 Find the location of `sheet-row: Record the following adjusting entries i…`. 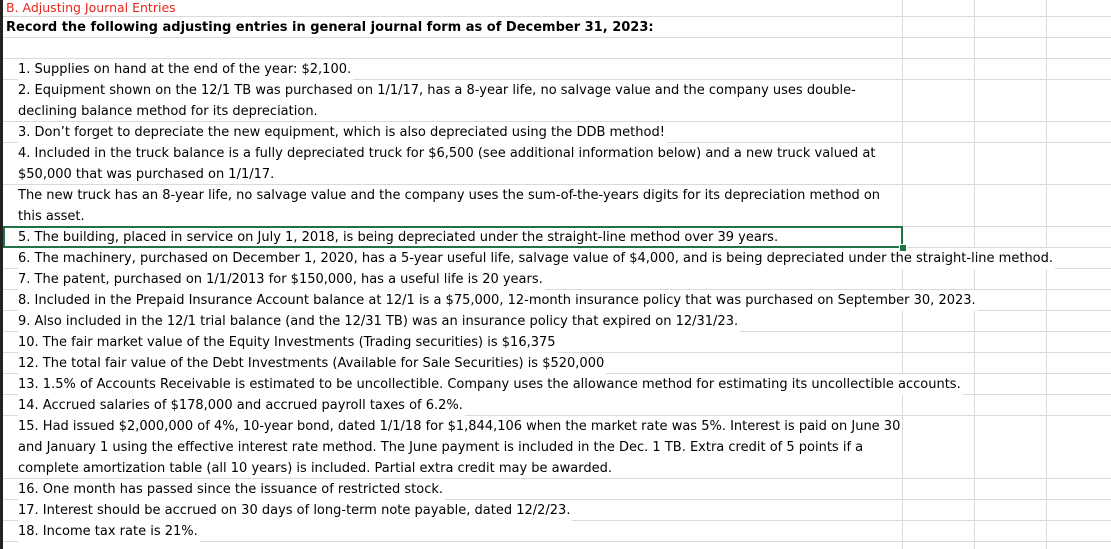

sheet-row: Record the following adjusting entries i… is located at coordinates (557, 27).